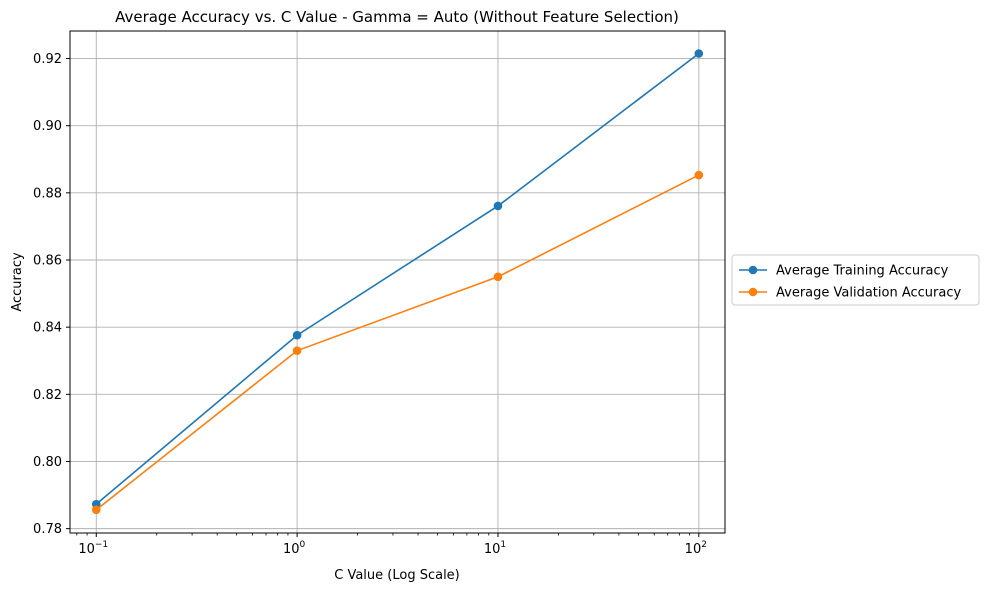 The image size is (989, 590). I want to click on y-tick-label: 0.88, so click(47, 193).